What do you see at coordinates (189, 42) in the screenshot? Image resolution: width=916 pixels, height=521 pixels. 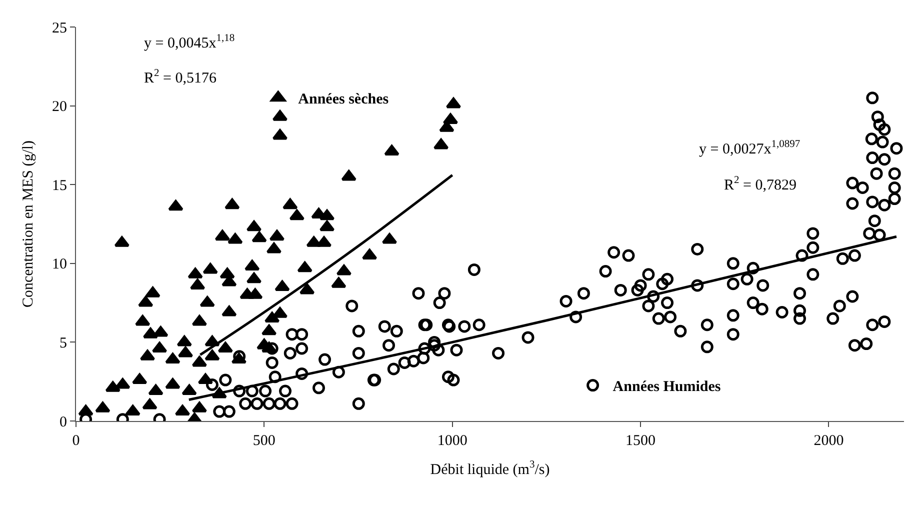 I see `annotation: y = 0,0045x$^{1,18}$` at bounding box center [189, 42].